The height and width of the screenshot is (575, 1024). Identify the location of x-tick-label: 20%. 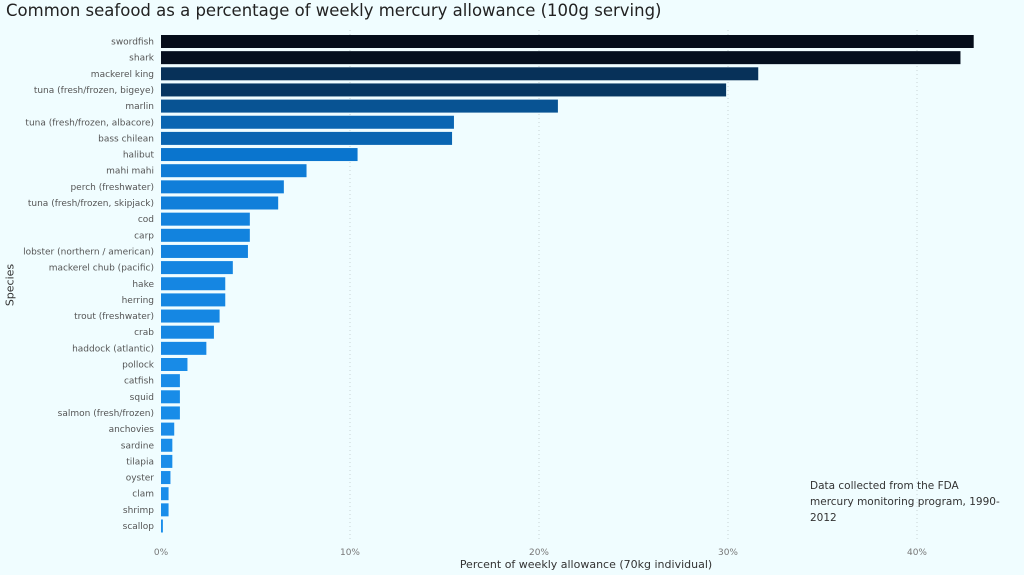
(539, 553).